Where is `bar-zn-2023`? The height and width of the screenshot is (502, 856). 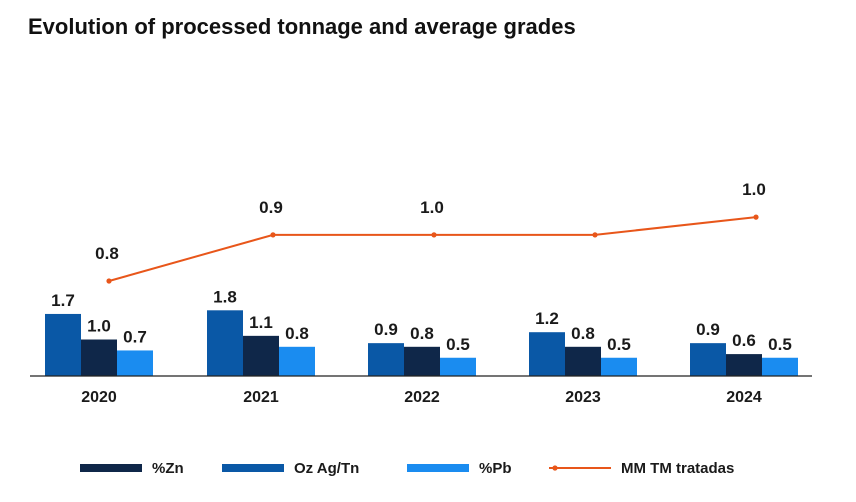 bar-zn-2023 is located at coordinates (583, 361).